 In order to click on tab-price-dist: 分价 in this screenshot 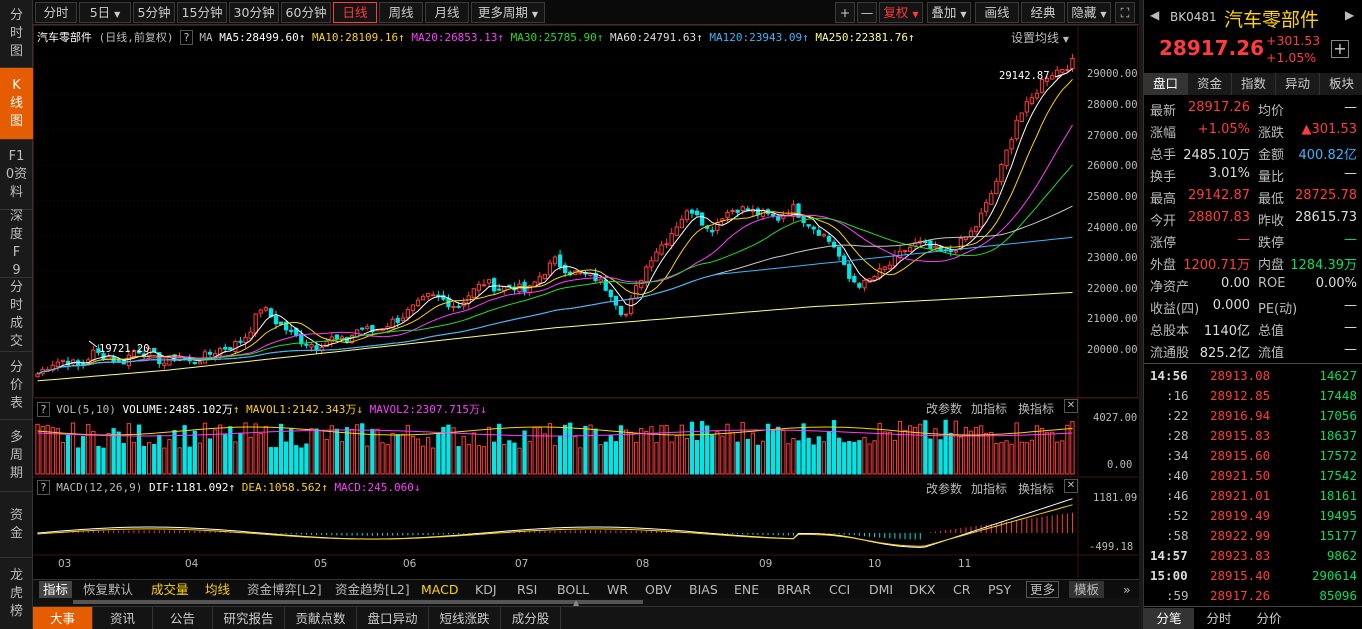, I will do `click(1269, 618)`.